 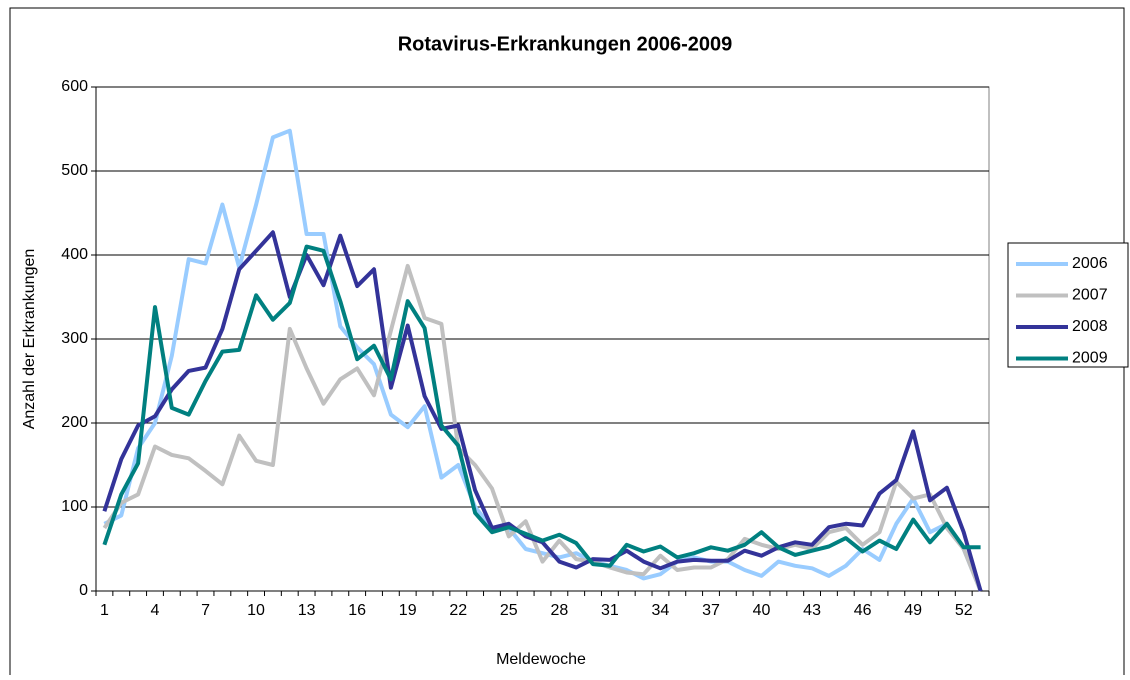 What do you see at coordinates (610, 610) in the screenshot?
I see `x-tick-label: 31` at bounding box center [610, 610].